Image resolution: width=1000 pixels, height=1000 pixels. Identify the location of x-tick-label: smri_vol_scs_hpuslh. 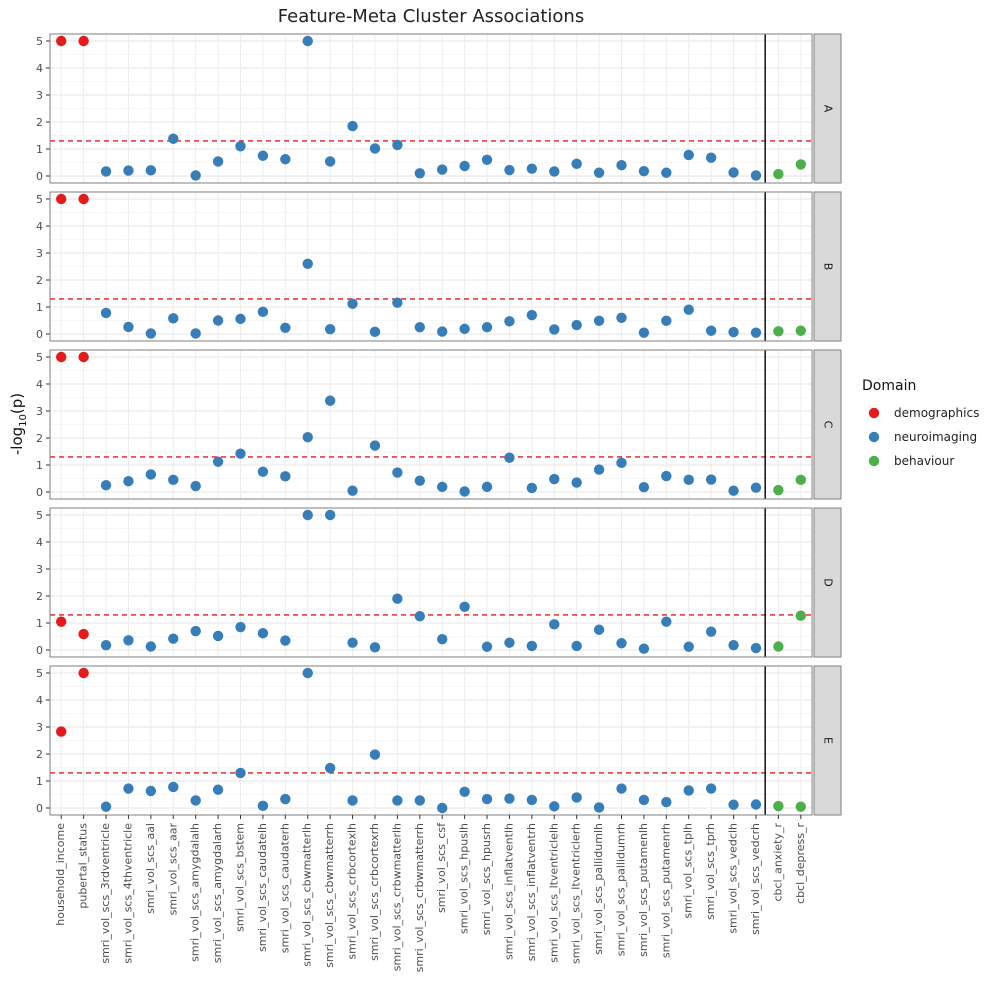
(464, 878).